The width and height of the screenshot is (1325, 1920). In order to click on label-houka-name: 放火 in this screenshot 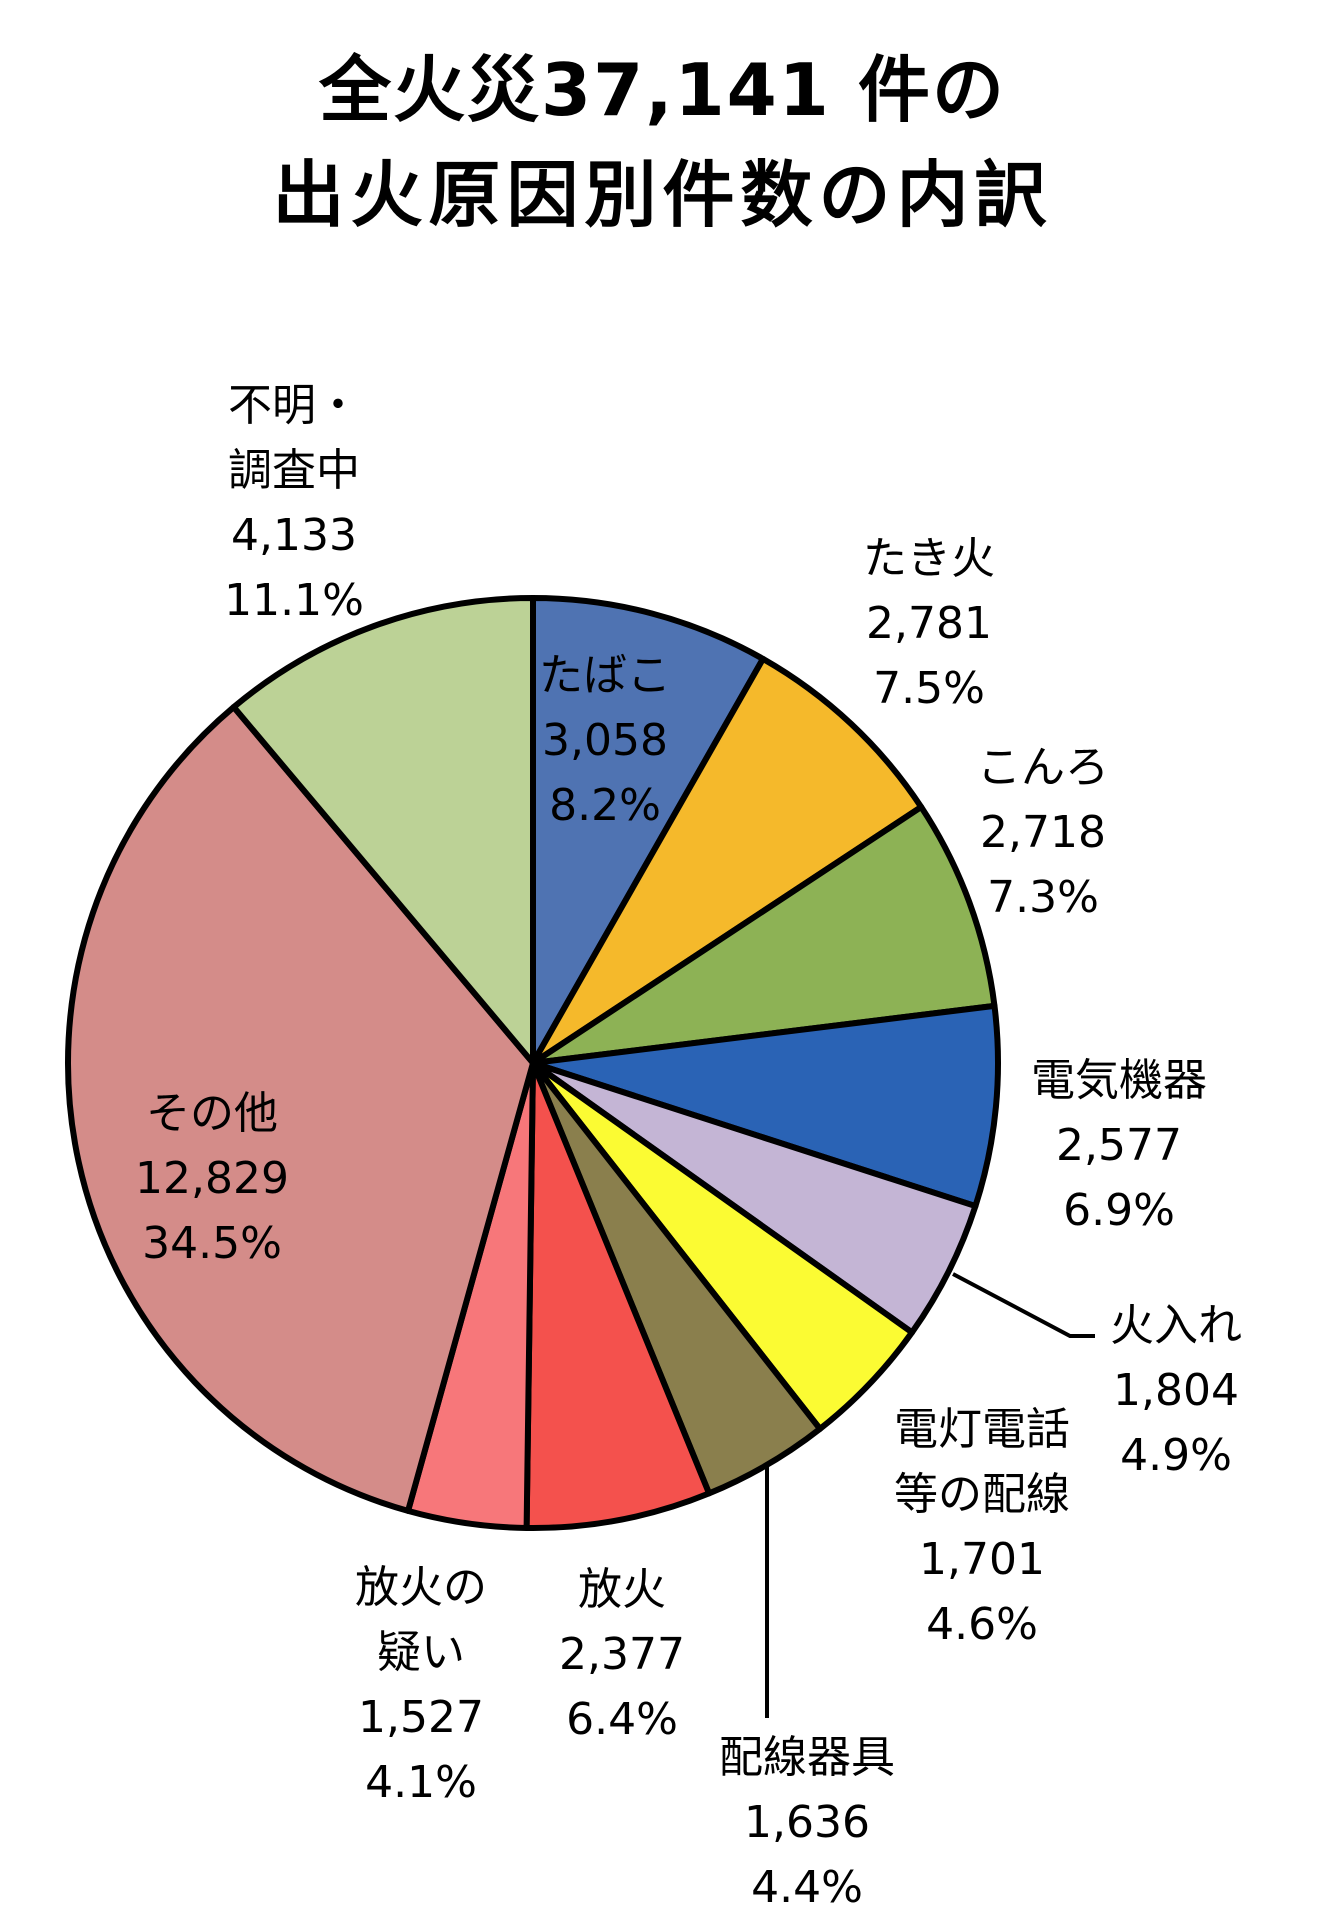, I will do `click(622, 1589)`.